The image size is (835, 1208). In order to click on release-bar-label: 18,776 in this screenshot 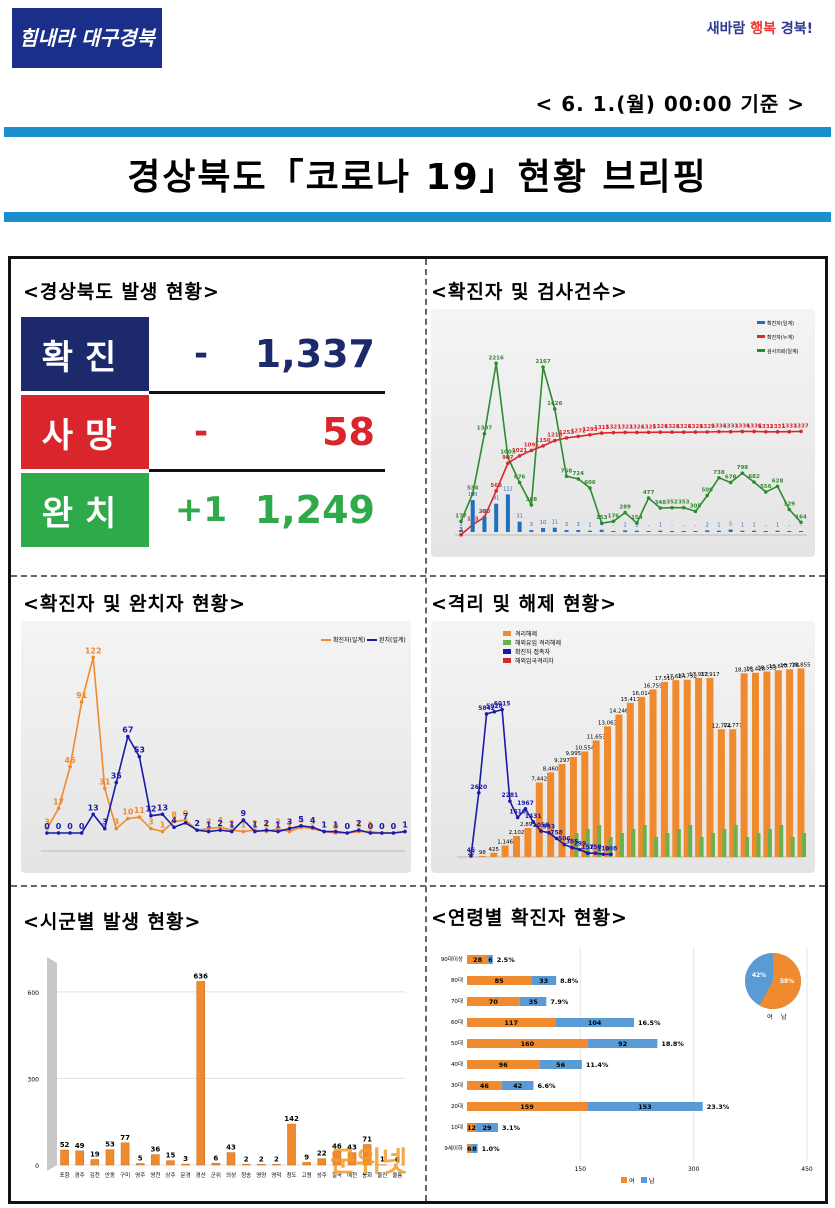, I will do `click(790, 666)`.